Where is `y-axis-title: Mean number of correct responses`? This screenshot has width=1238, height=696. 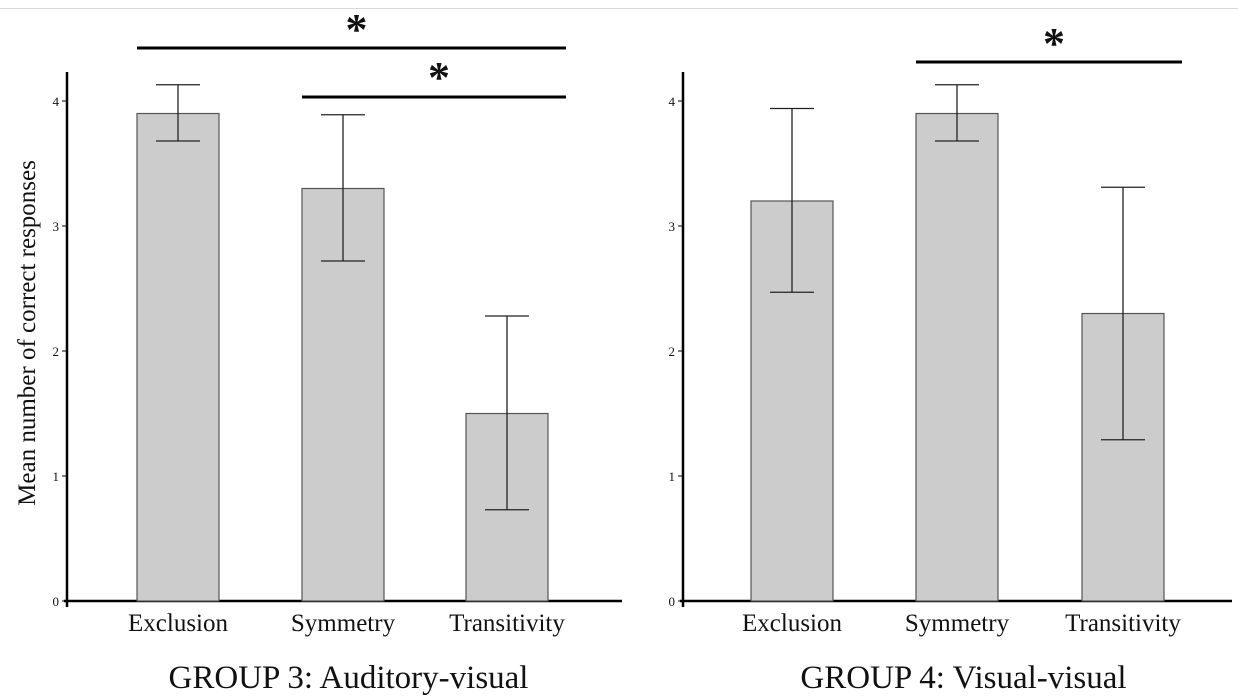
y-axis-title: Mean number of correct responses is located at coordinates (27, 333).